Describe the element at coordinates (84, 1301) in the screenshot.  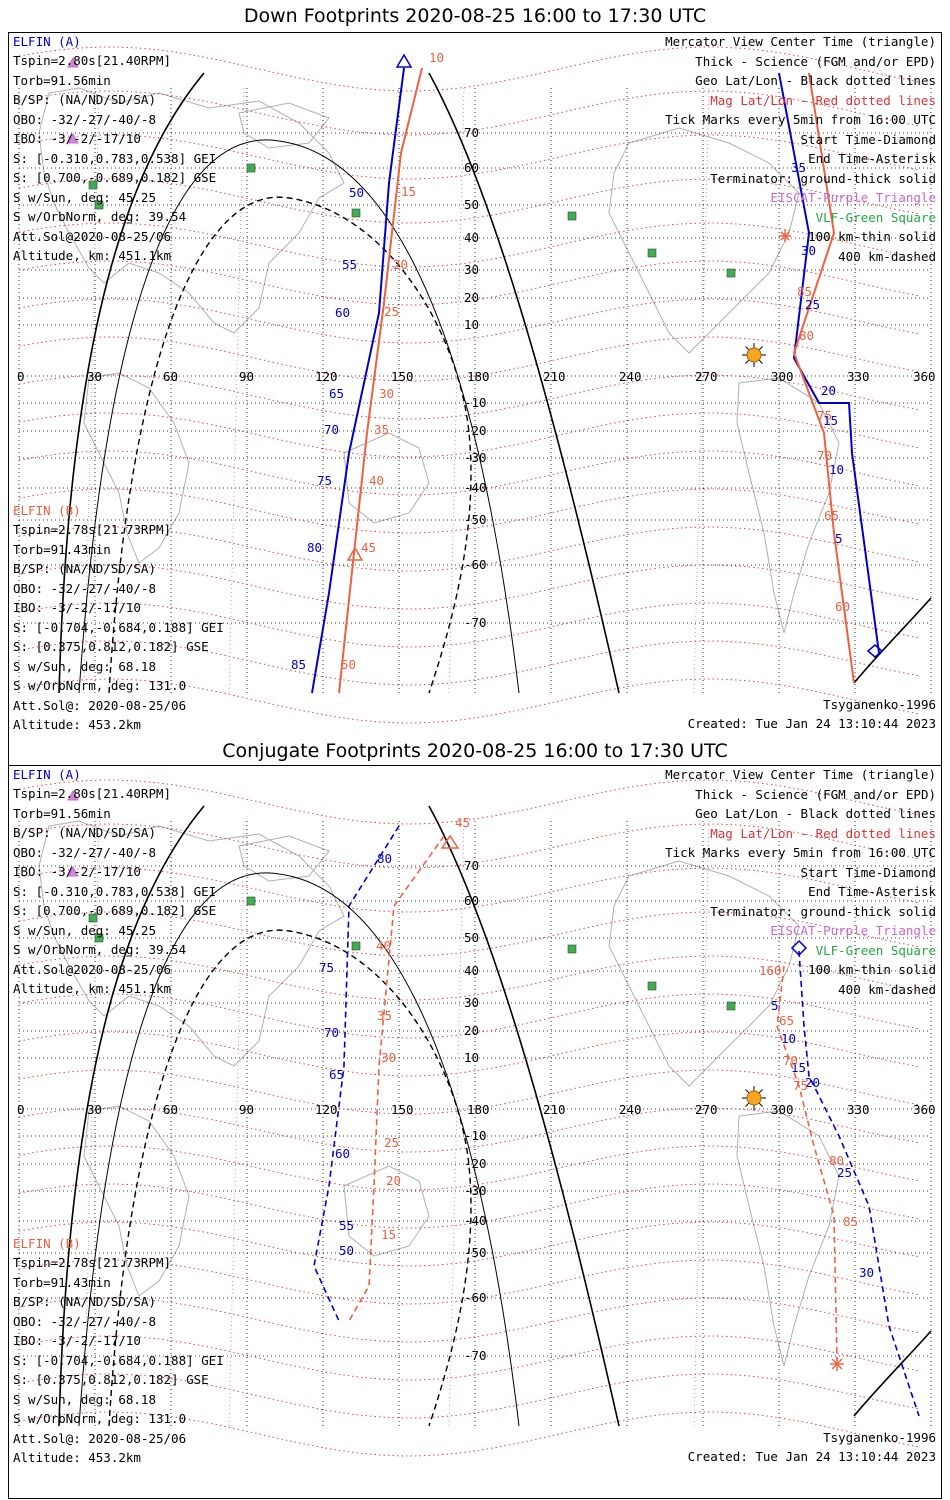
I see `elfin-b-info-line: B/SP: (NA/ND/SD/SA)` at that location.